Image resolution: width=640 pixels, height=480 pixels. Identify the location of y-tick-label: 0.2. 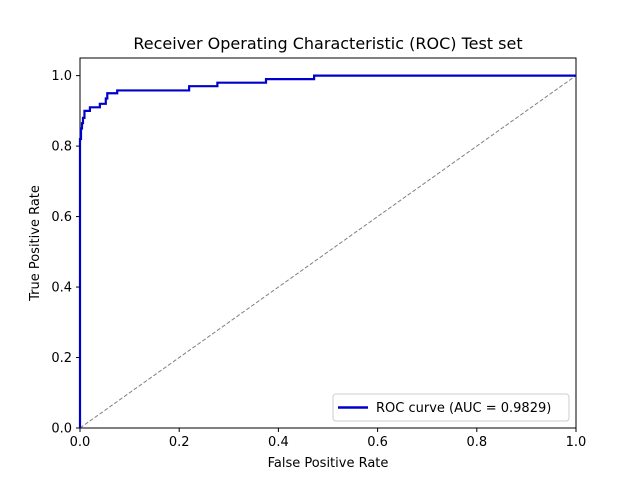
(61, 358).